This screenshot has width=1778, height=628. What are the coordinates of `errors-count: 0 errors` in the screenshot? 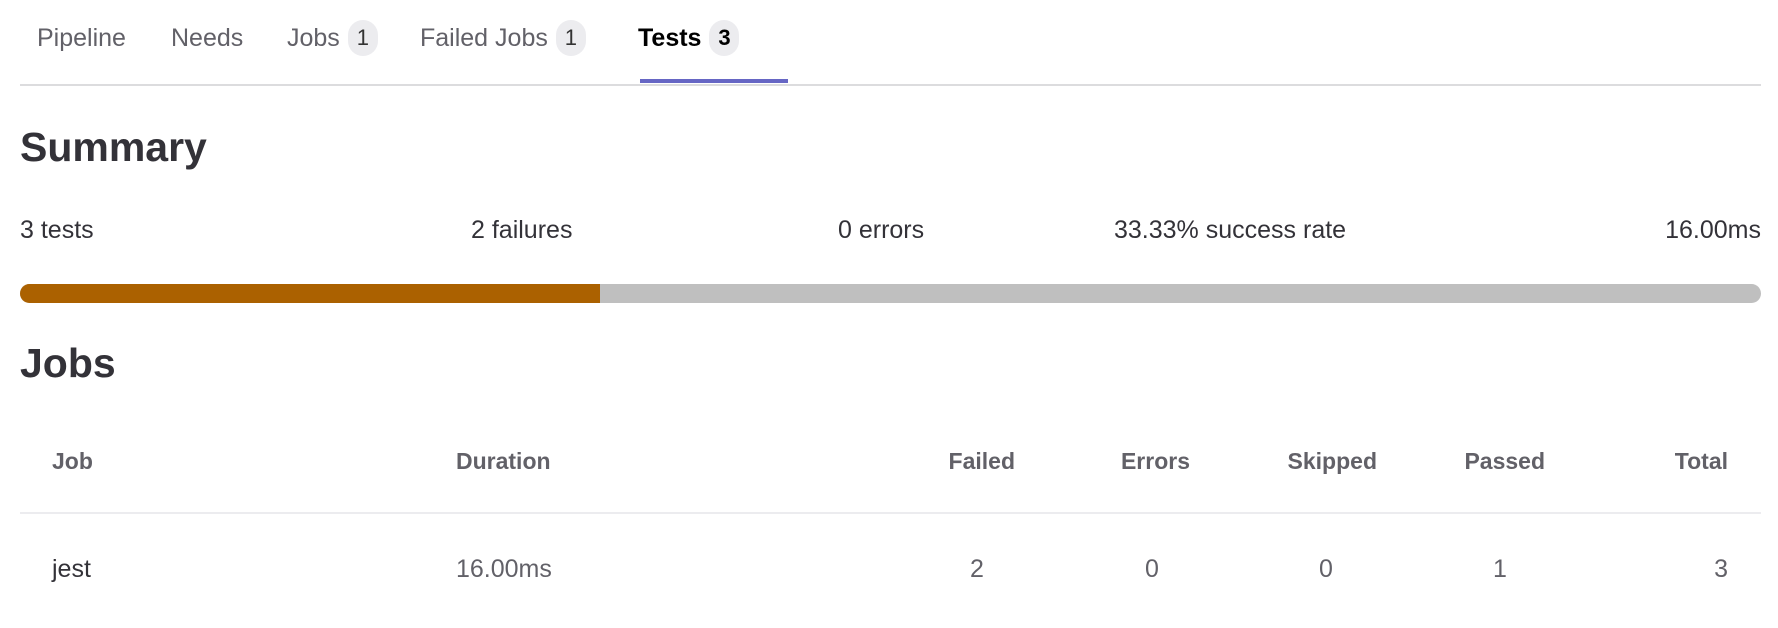 It's located at (881, 230).